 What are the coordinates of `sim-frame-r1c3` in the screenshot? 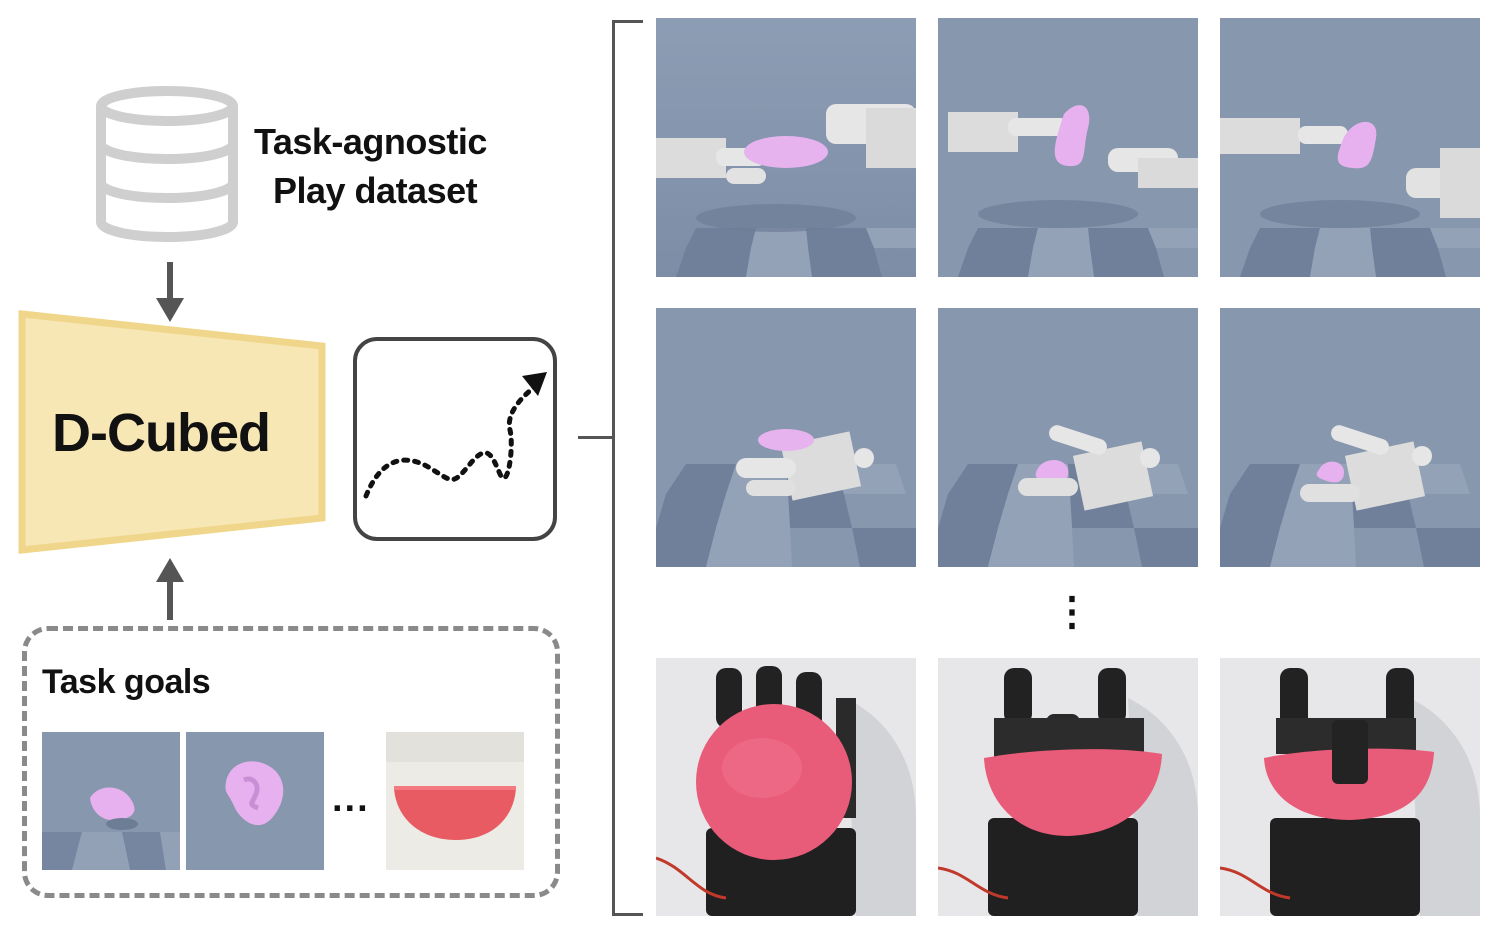 It's located at (1350, 147).